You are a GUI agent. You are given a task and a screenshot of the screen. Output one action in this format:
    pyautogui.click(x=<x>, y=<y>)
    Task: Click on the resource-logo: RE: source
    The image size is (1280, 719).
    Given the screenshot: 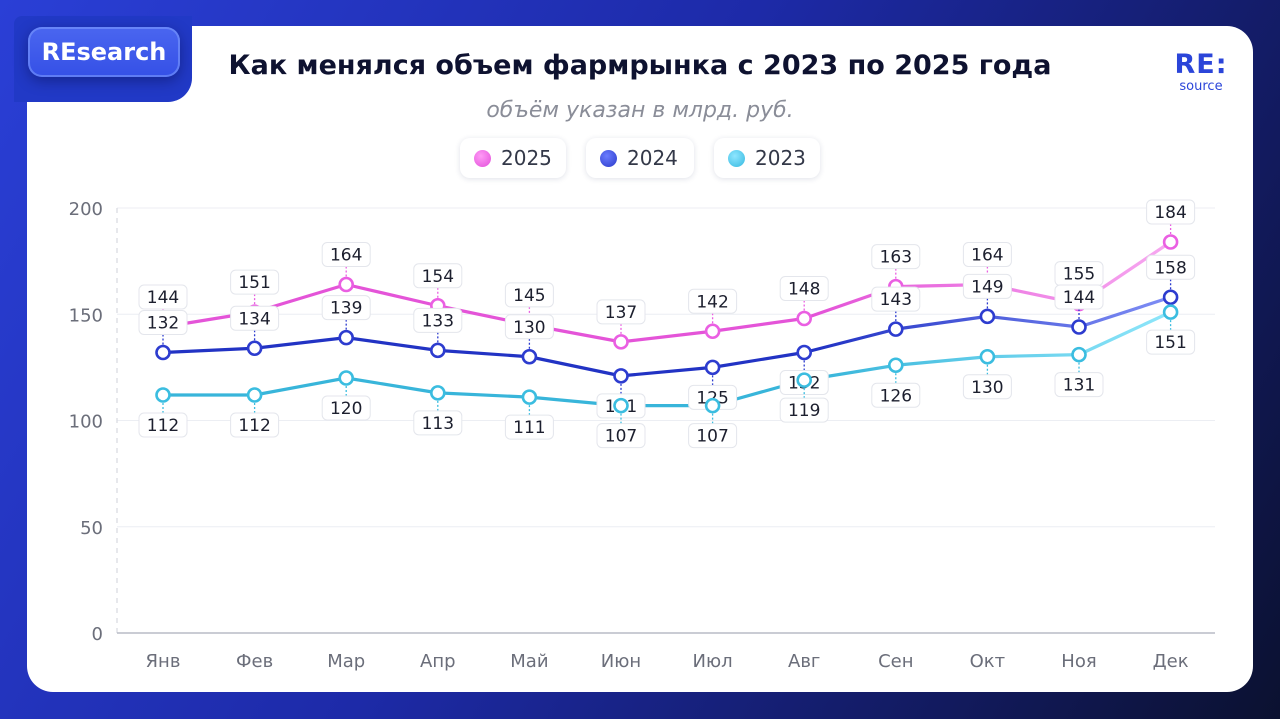 What is the action you would take?
    pyautogui.click(x=1201, y=72)
    